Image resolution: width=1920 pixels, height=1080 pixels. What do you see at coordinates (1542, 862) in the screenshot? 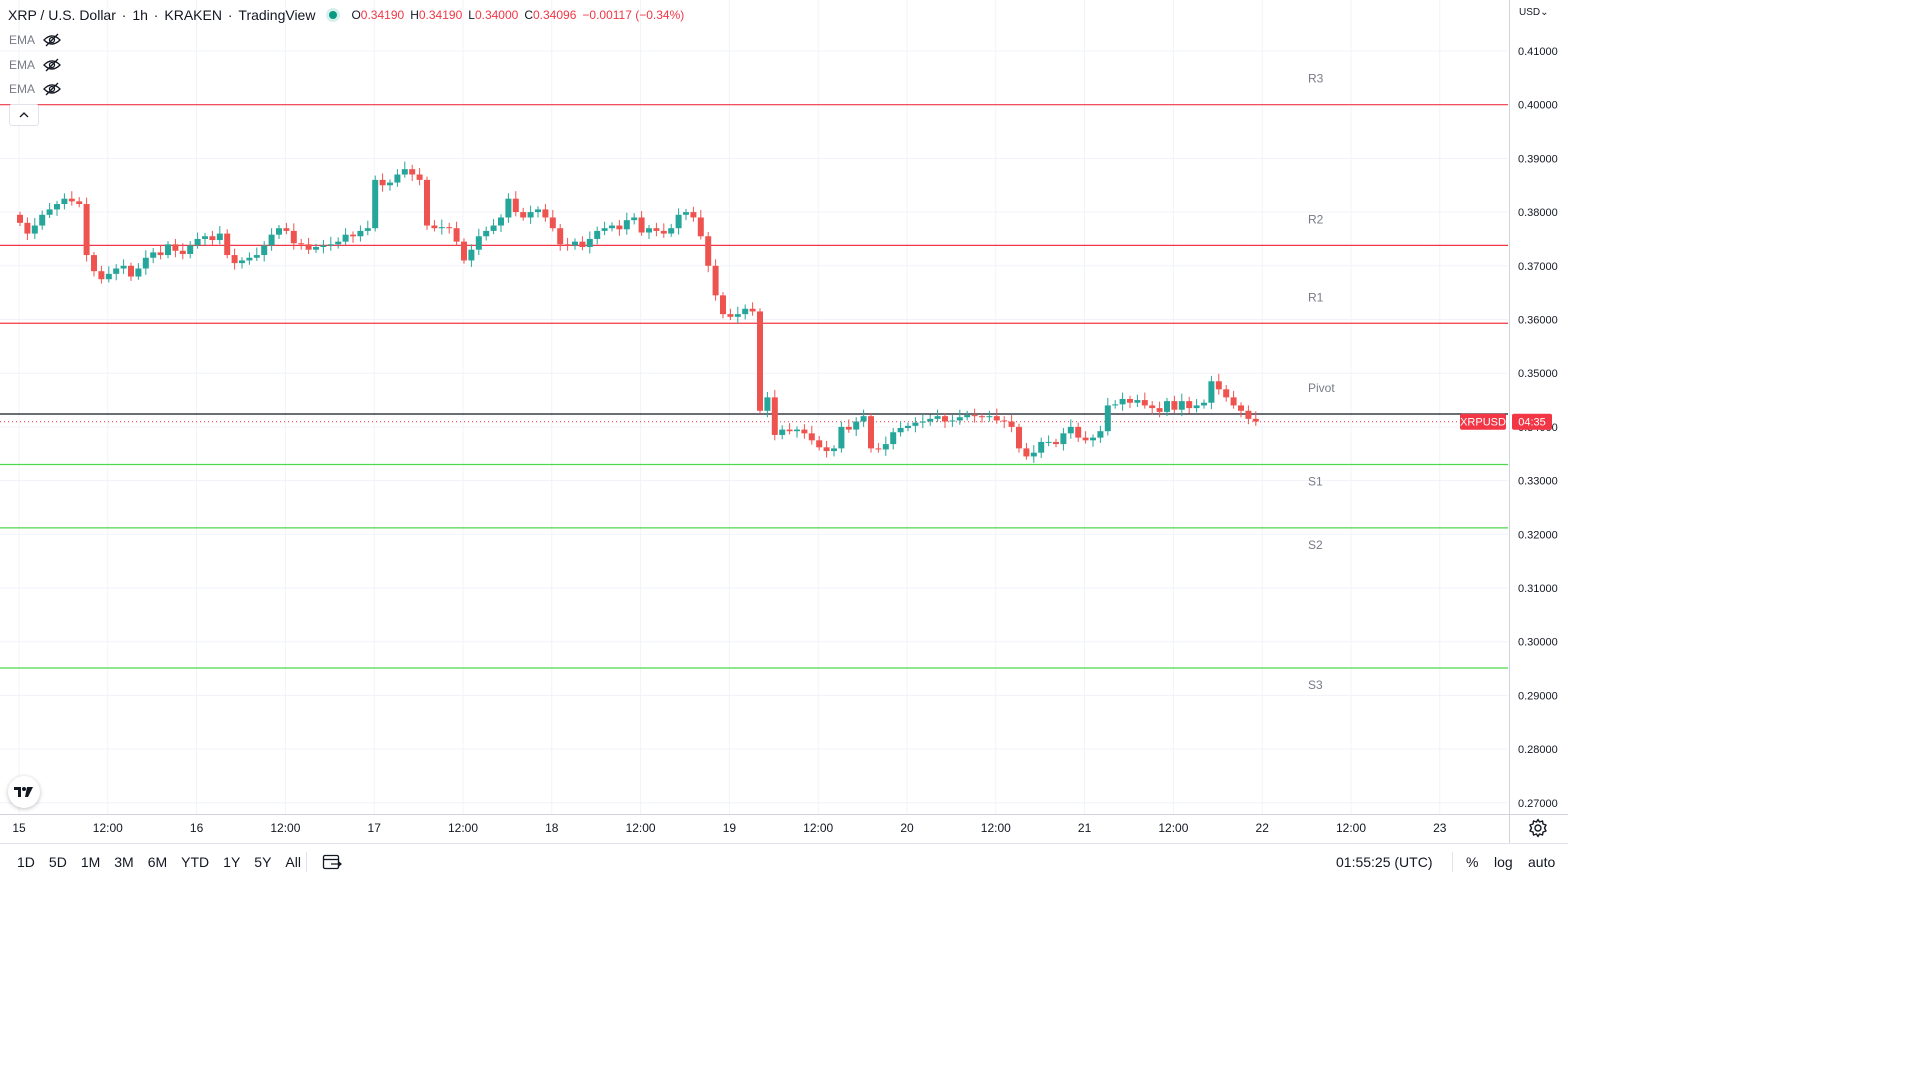
I see `auto-scale-toggle: auto` at bounding box center [1542, 862].